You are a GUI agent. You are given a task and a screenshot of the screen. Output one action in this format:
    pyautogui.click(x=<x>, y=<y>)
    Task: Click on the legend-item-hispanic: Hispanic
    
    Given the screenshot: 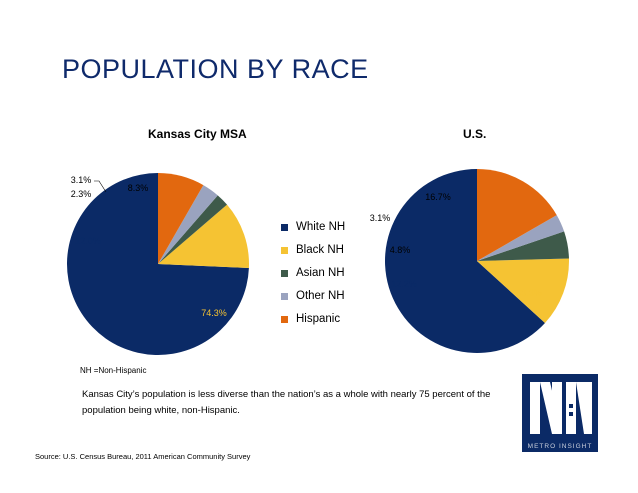 What is the action you would take?
    pyautogui.click(x=313, y=319)
    